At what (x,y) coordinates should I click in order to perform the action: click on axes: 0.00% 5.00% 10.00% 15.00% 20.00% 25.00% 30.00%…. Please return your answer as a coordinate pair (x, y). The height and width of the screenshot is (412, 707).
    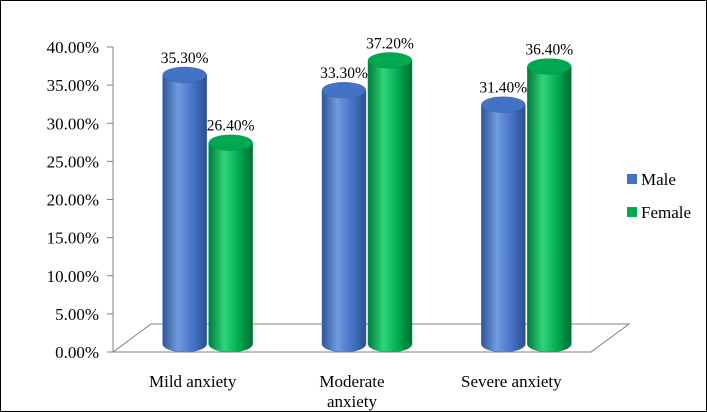
    Looking at the image, I should click on (80, 200).